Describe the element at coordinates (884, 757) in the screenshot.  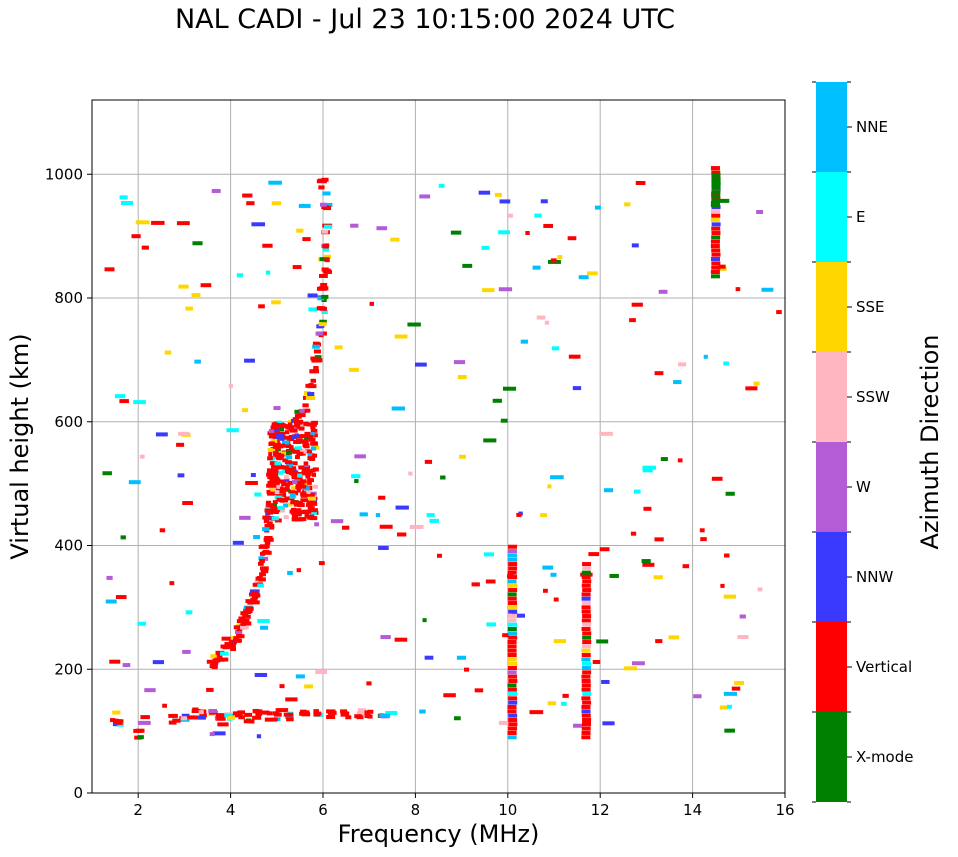
I see `colorbar-tick-label: X-mode` at that location.